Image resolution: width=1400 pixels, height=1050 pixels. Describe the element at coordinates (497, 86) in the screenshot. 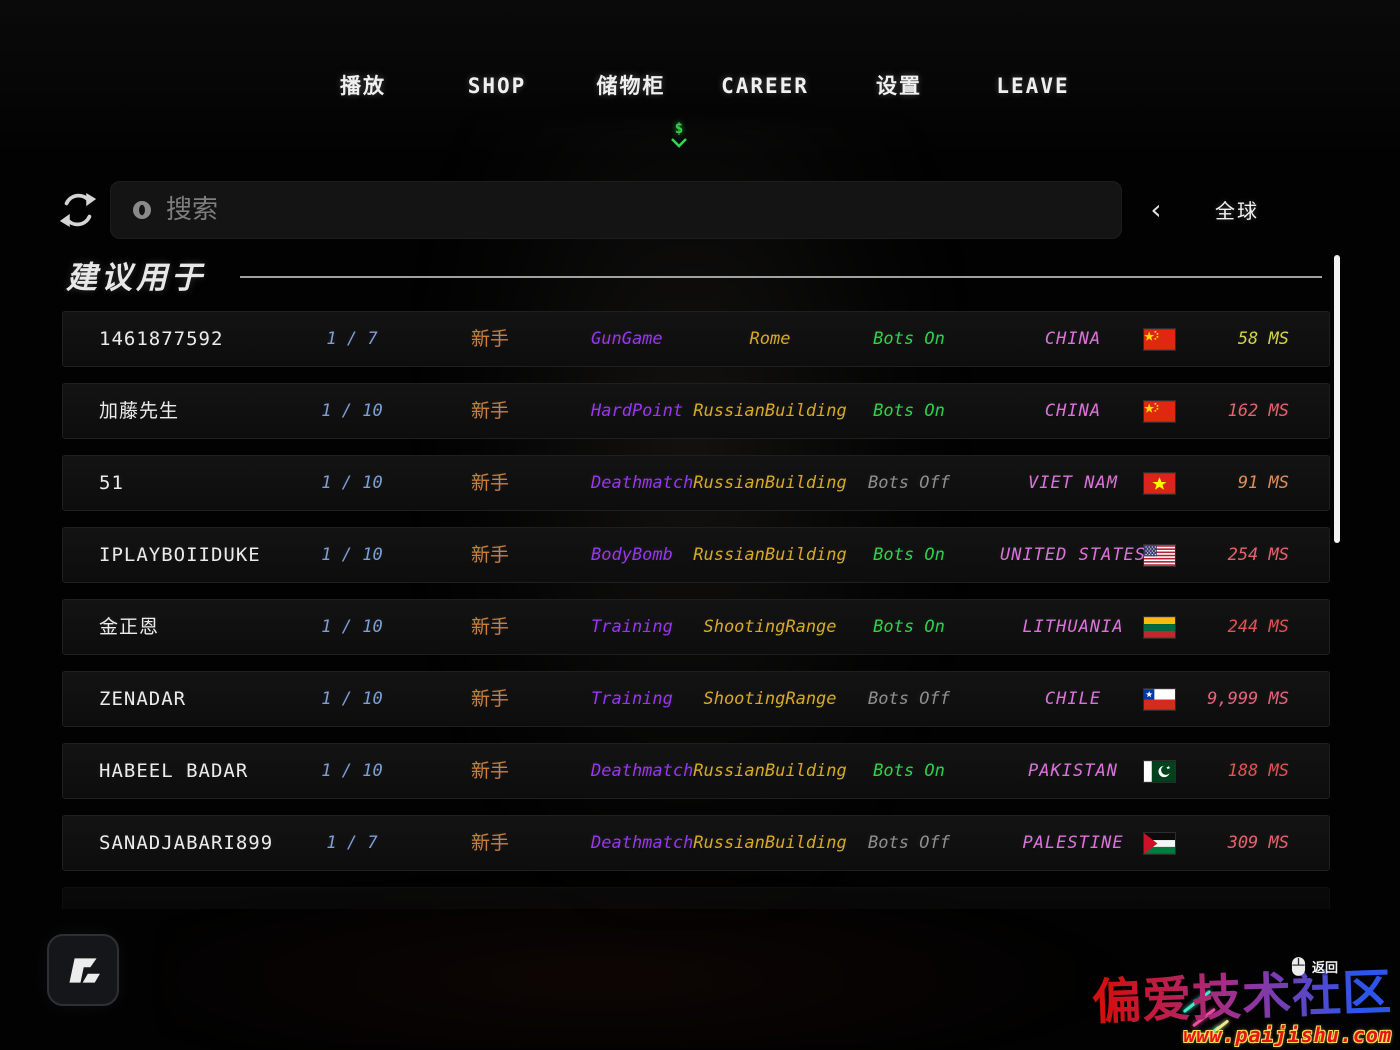

I see `nav-tab-shop: SHOP` at that location.